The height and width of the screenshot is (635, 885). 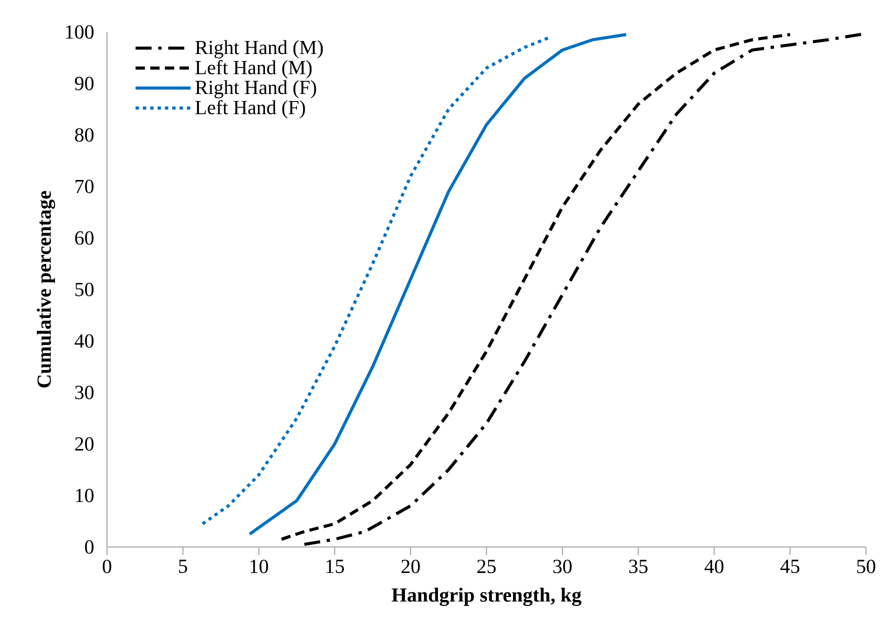 What do you see at coordinates (107, 567) in the screenshot?
I see `x-tick-label: 0` at bounding box center [107, 567].